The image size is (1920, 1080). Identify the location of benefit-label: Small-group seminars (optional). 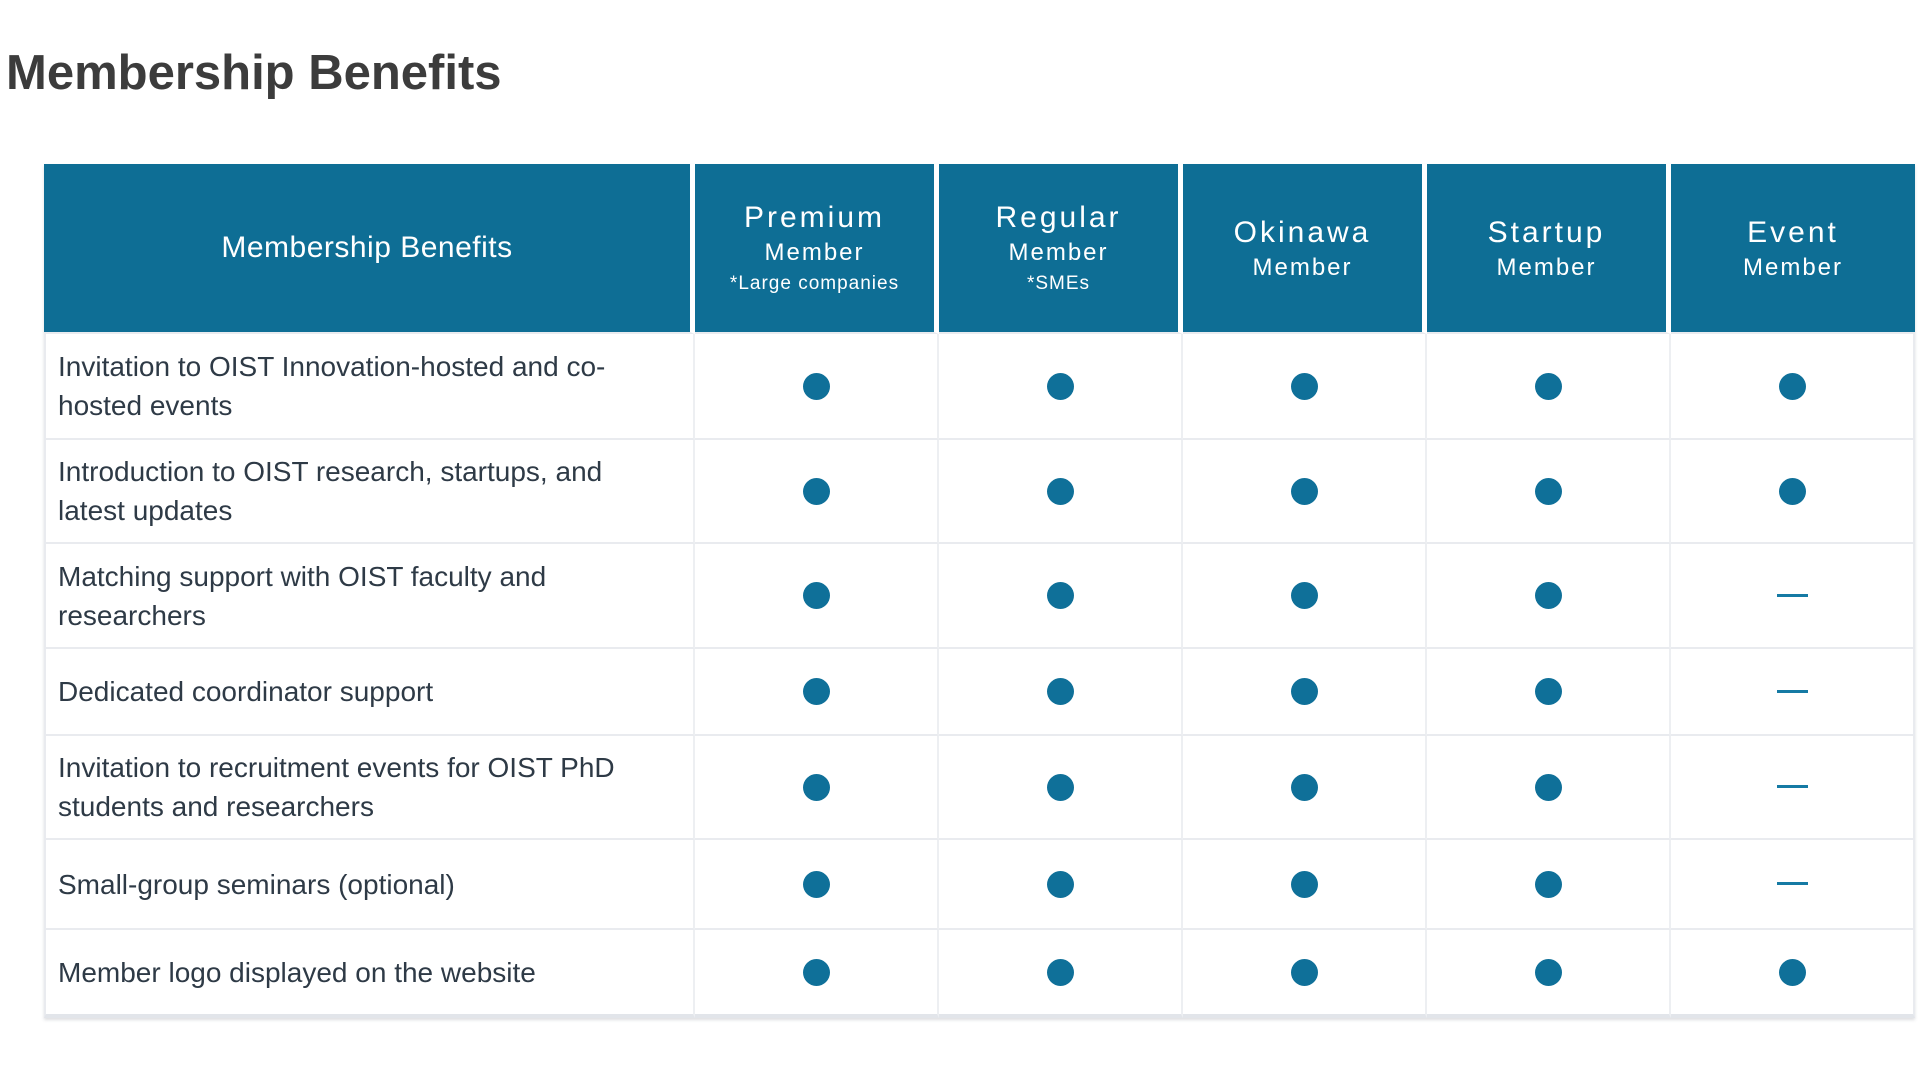
(369, 885).